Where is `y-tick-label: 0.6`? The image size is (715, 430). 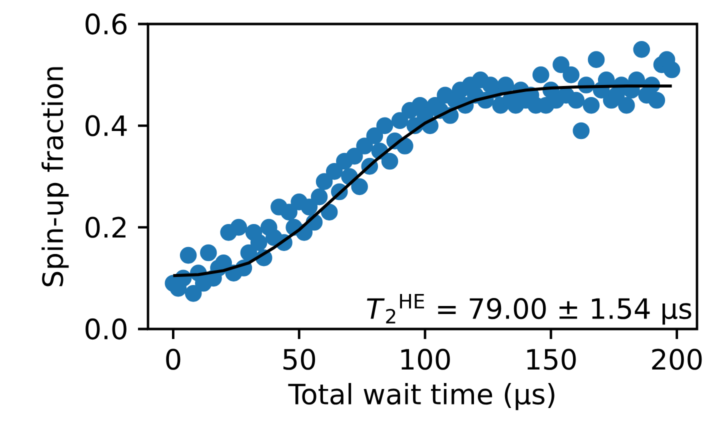 y-tick-label: 0.6 is located at coordinates (106, 24).